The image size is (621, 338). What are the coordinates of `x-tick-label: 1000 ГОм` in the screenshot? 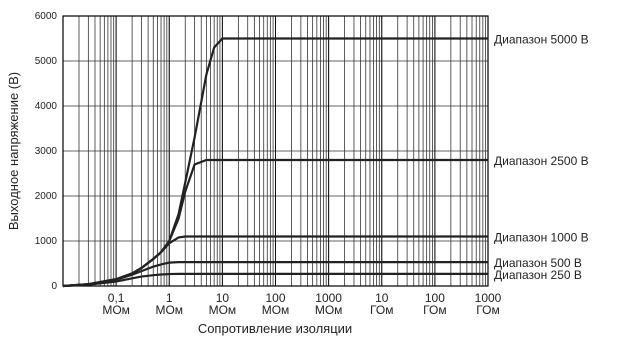 It's located at (488, 304).